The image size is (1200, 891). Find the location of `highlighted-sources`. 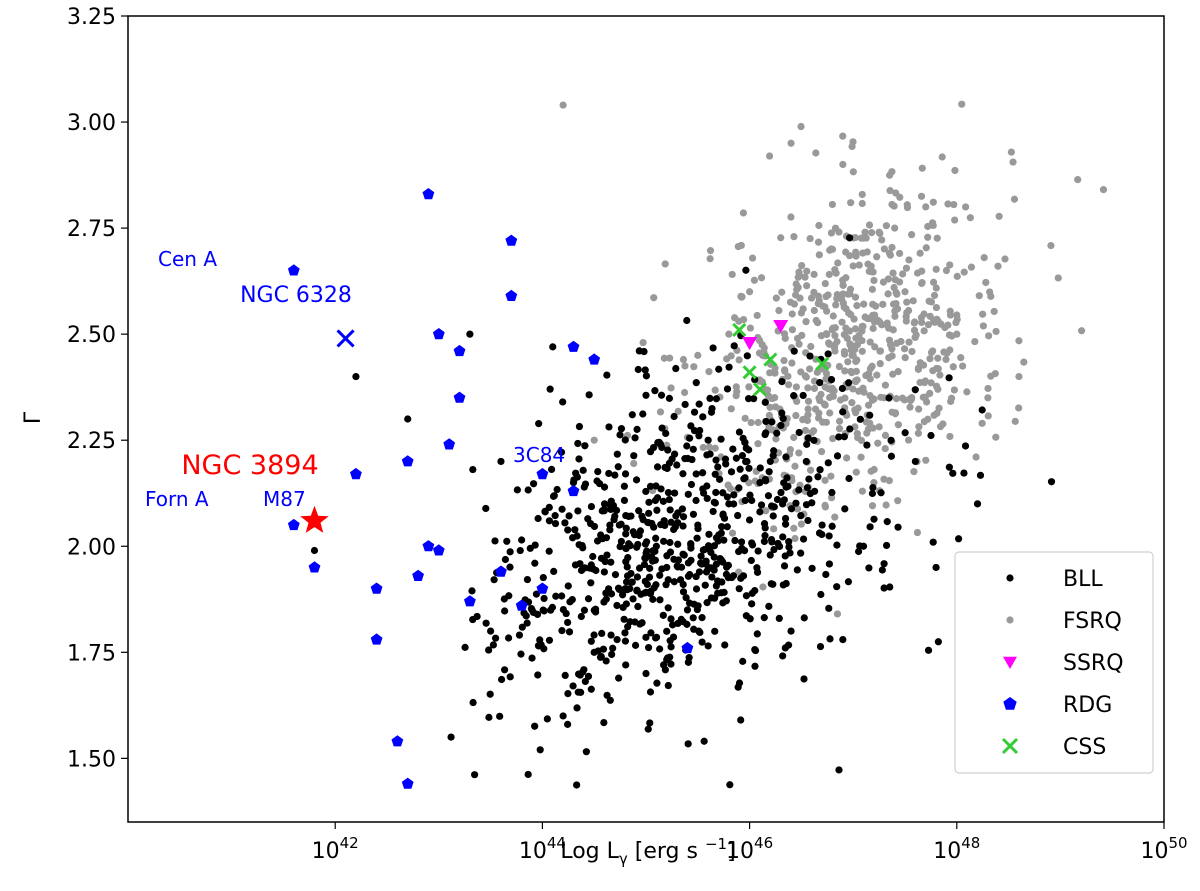

highlighted-sources is located at coordinates (327, 431).